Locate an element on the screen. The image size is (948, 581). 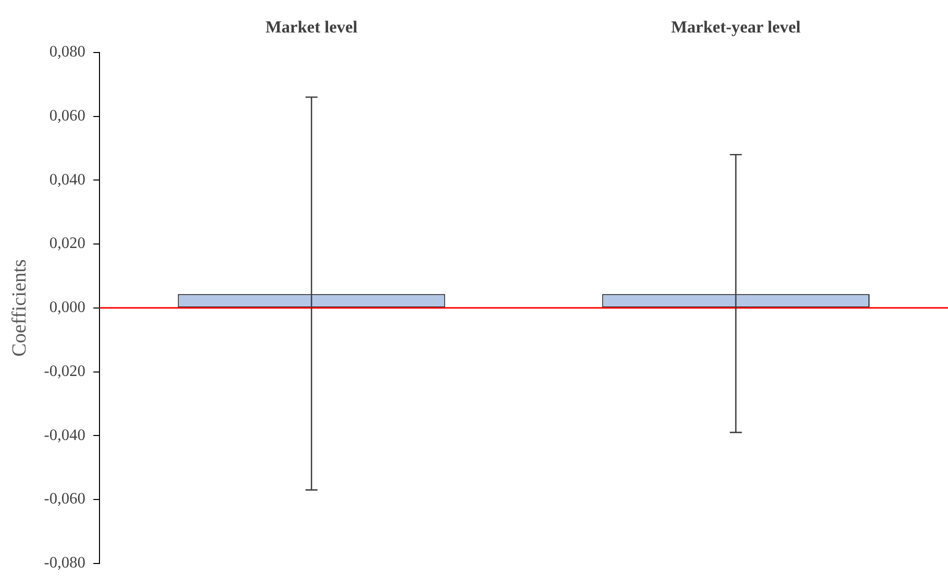
y-tick-label: 0,080 is located at coordinates (67, 52).